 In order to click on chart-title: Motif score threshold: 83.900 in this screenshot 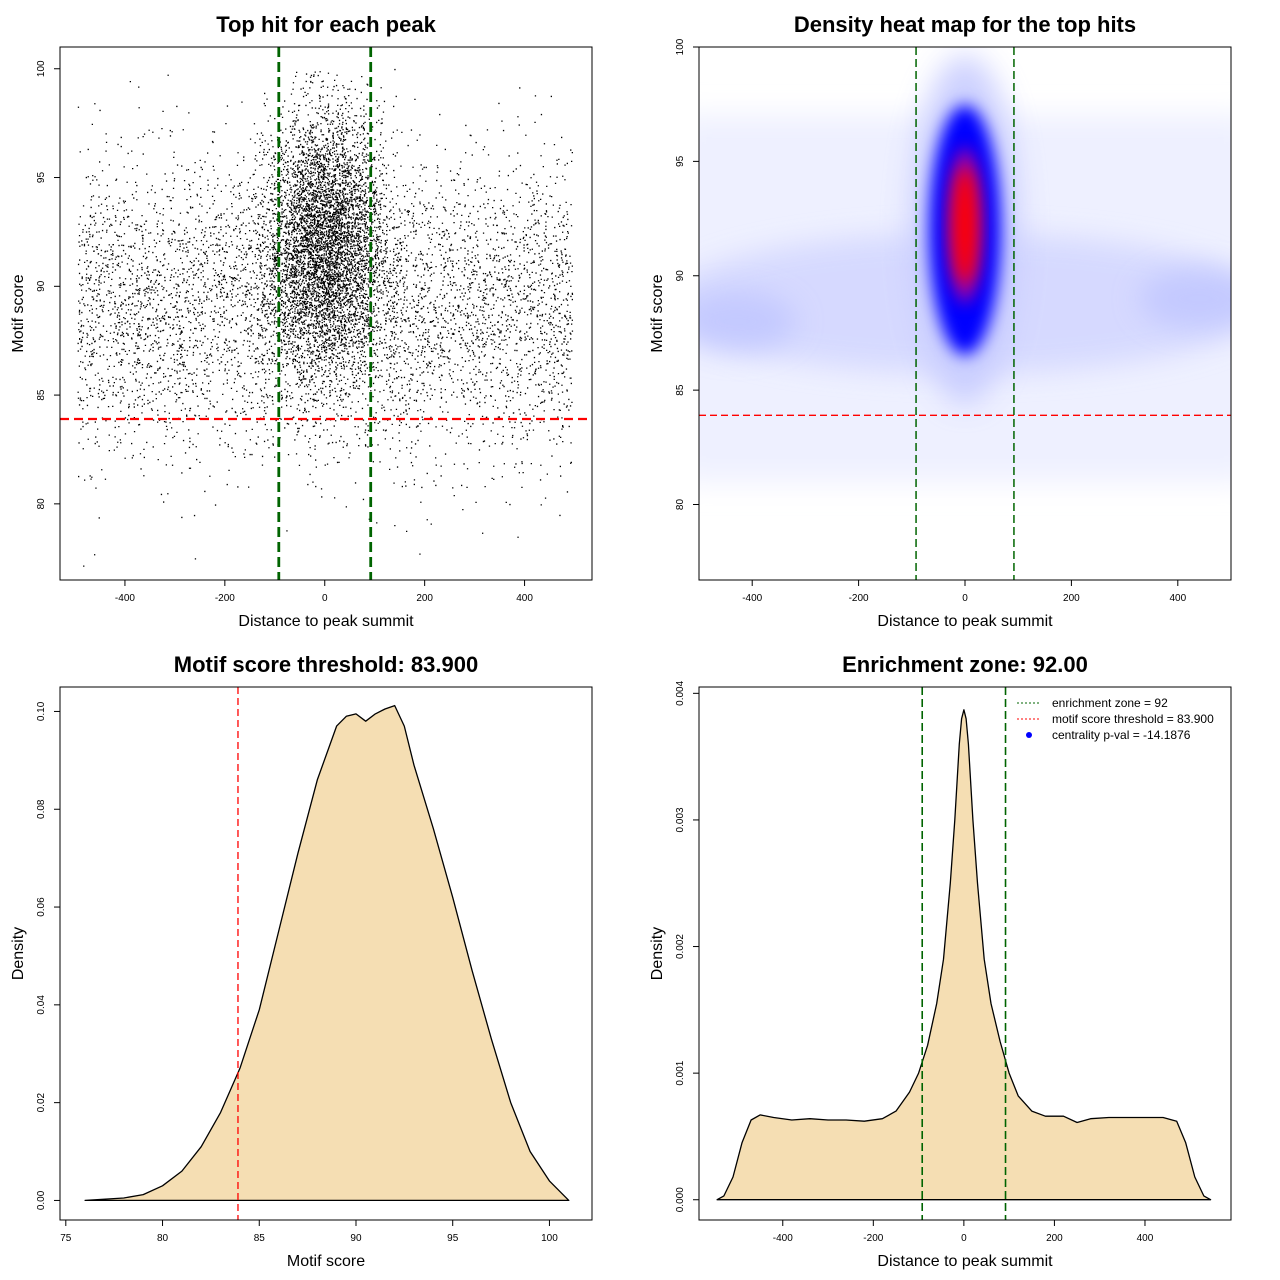, I will do `click(326, 664)`.